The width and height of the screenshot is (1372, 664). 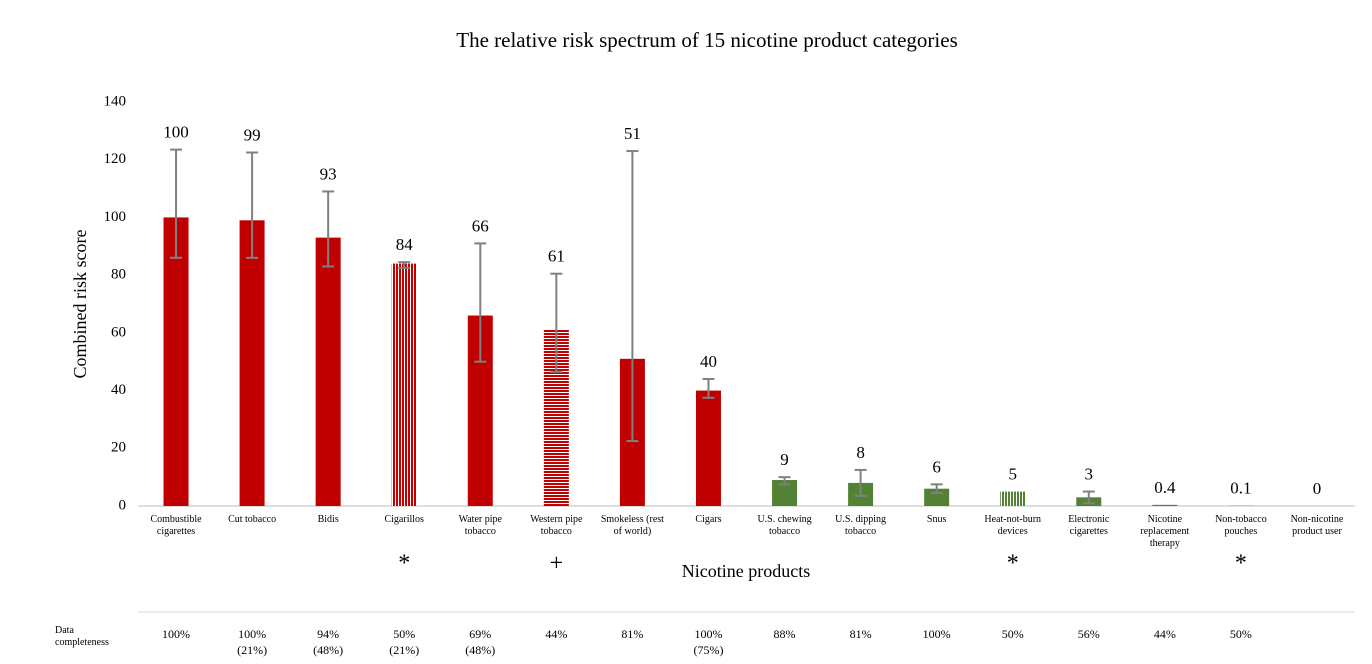 What do you see at coordinates (80, 304) in the screenshot?
I see `y-axis-title: Combined risk score` at bounding box center [80, 304].